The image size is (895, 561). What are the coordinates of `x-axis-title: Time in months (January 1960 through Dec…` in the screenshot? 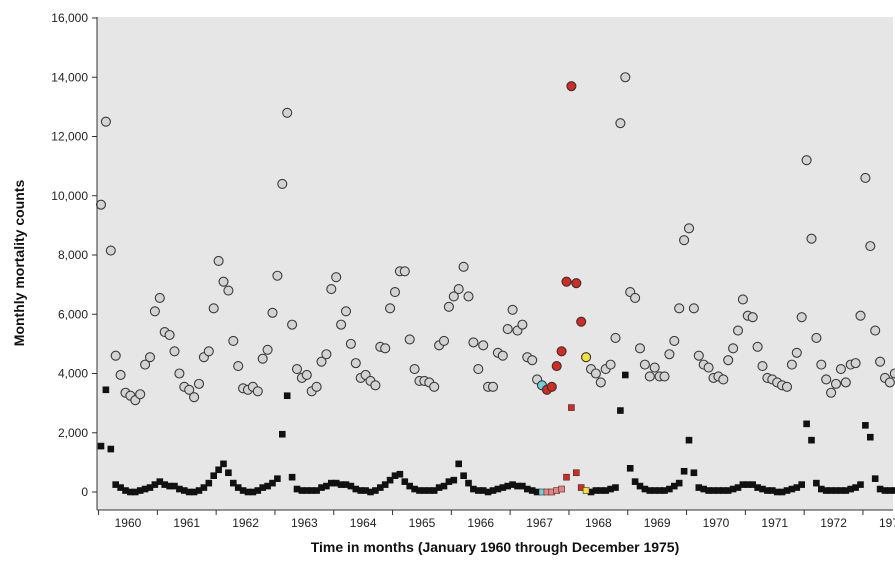 It's located at (495, 547).